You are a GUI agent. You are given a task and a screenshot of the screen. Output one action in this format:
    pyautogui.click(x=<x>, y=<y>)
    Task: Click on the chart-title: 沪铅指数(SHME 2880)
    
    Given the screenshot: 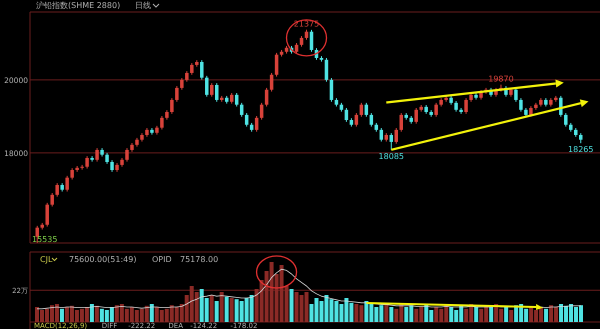 What is the action you would take?
    pyautogui.click(x=78, y=5)
    